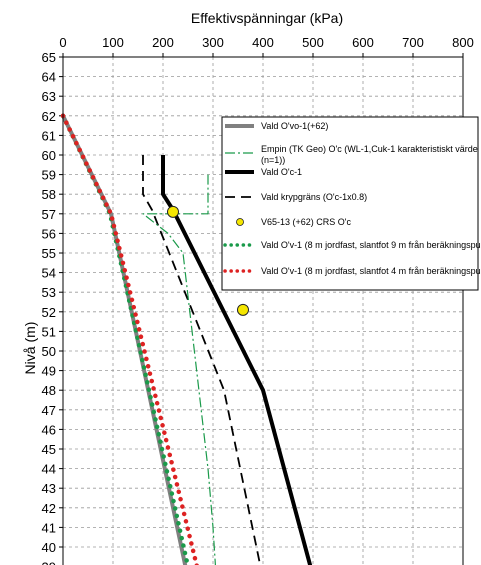 This screenshot has height=565, width=481. What do you see at coordinates (49, 253) in the screenshot?
I see `y-tick-label: 55` at bounding box center [49, 253].